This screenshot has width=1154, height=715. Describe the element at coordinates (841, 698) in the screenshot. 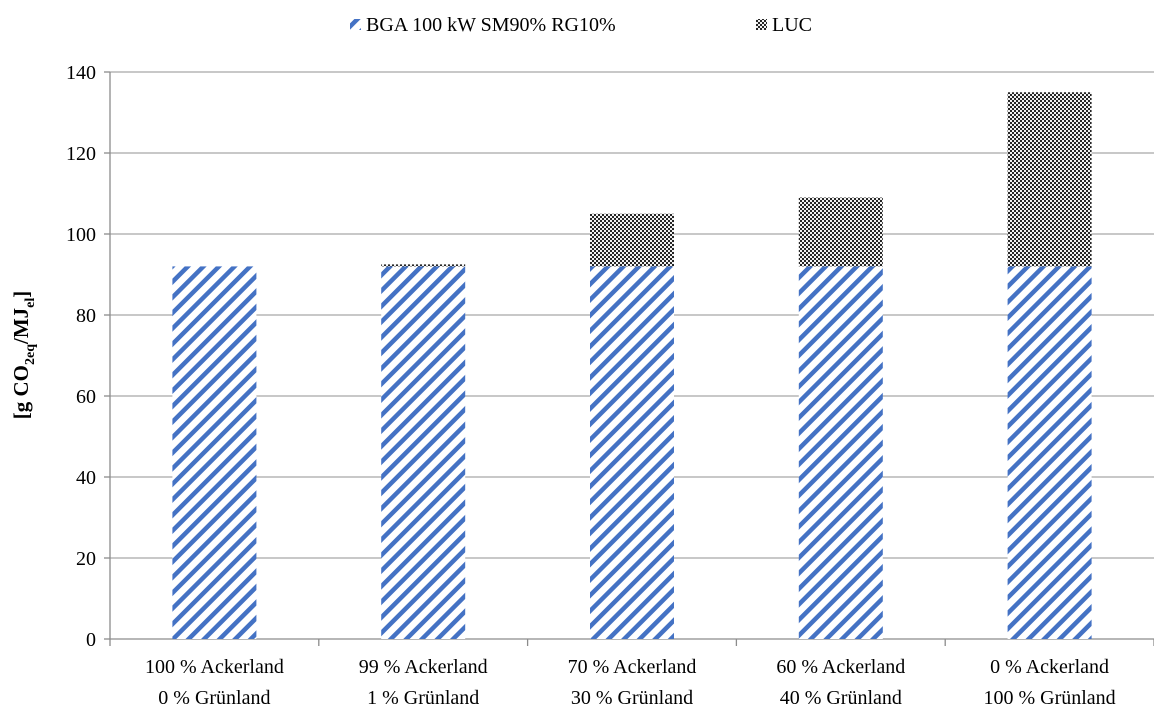

I see `x-tick-label: 40 % Grünland` at that location.